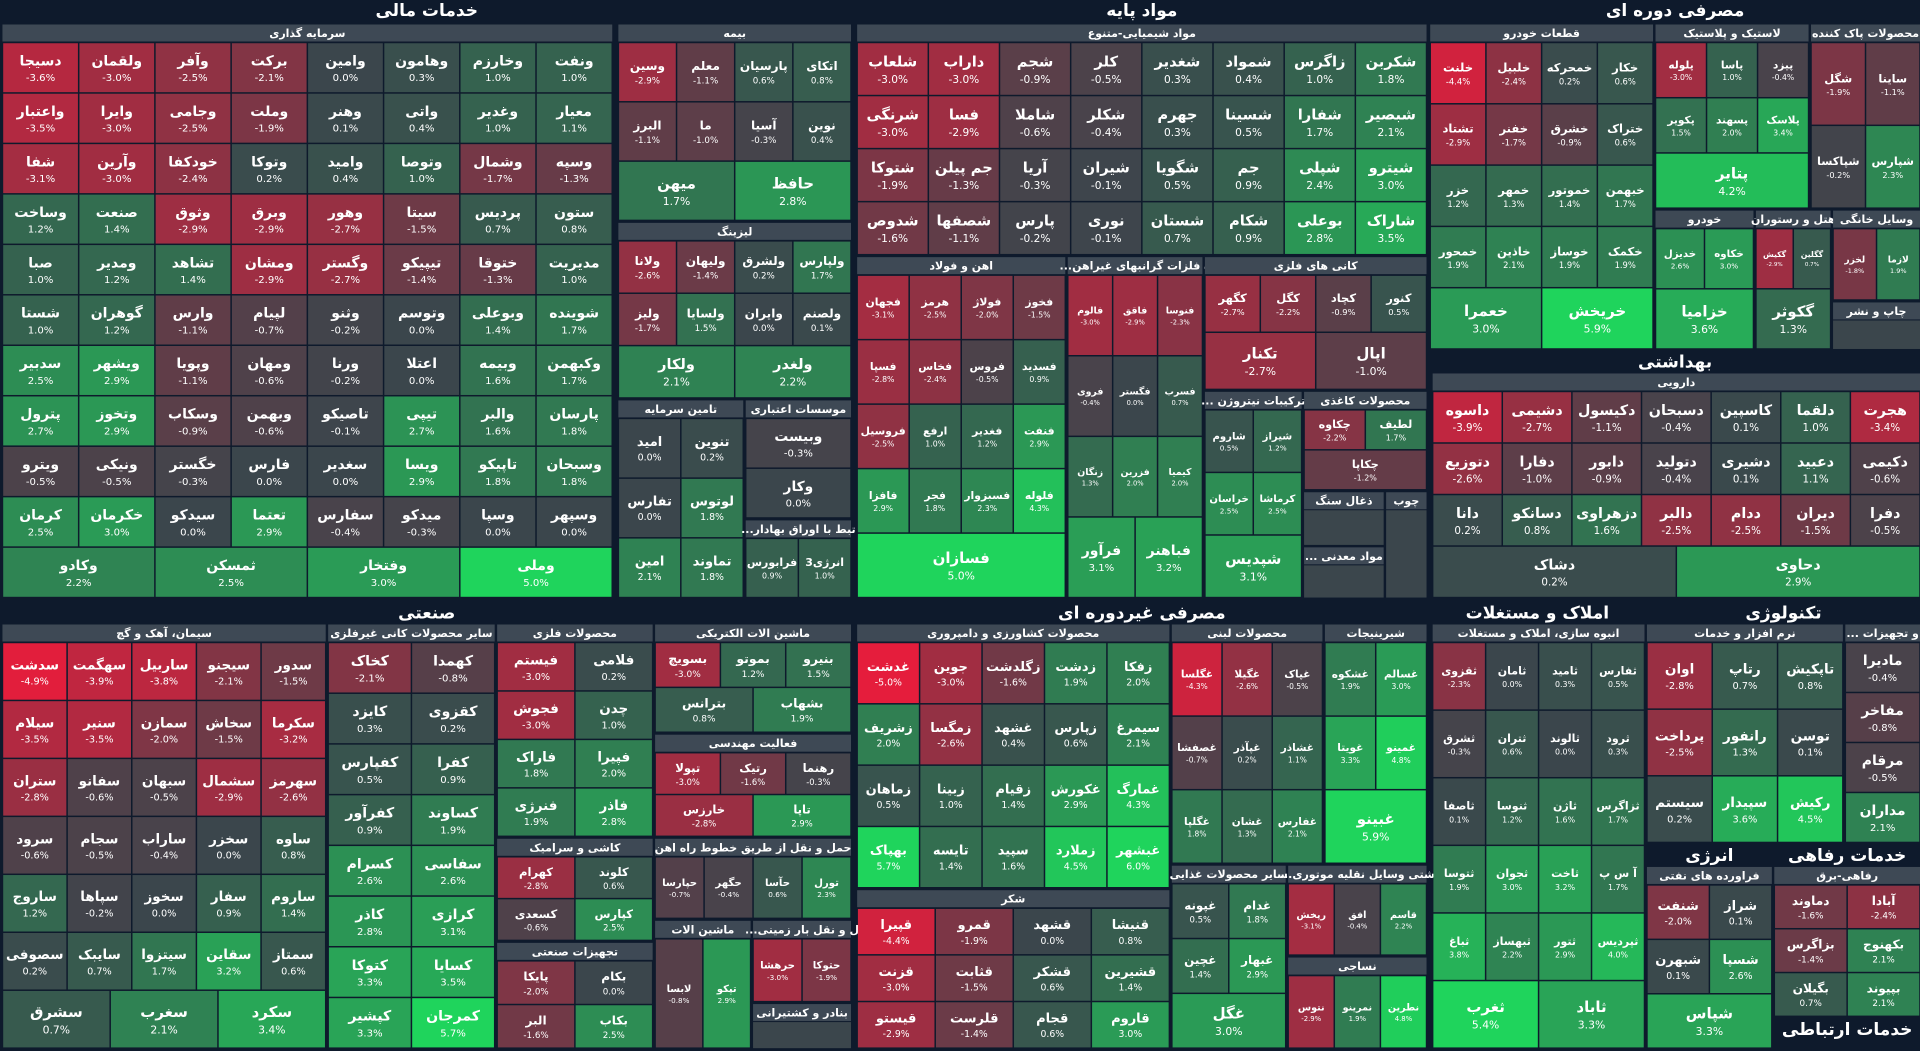  I want to click on tile-name: فلامی, so click(613, 661).